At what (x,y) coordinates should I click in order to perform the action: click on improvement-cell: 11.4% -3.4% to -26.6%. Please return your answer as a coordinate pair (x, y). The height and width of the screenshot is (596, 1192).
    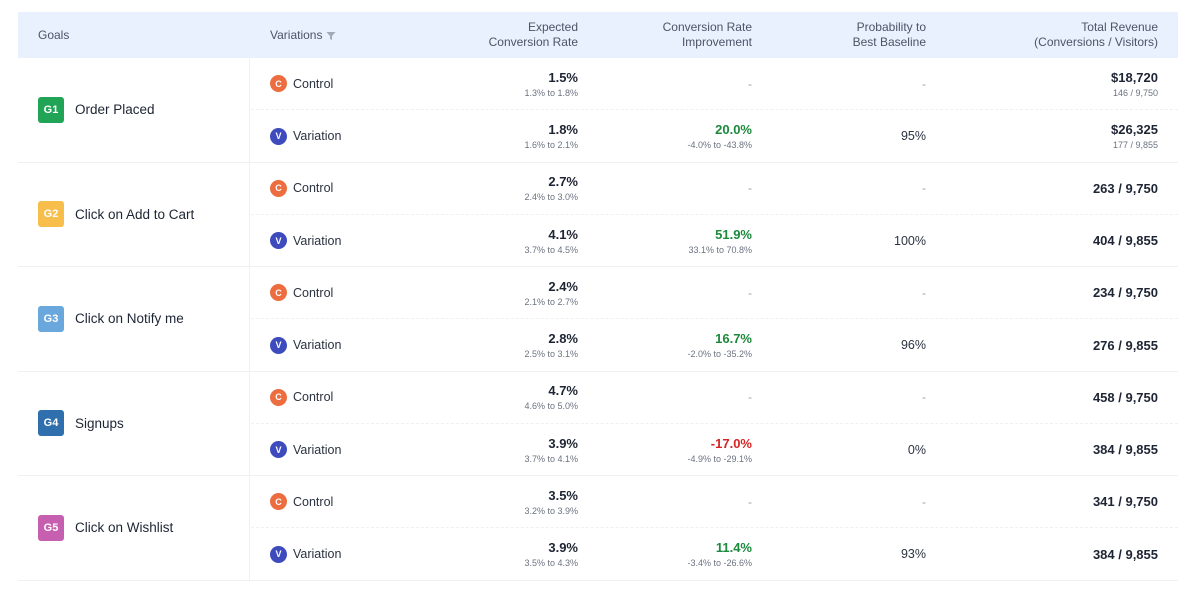
    Looking at the image, I should click on (719, 554).